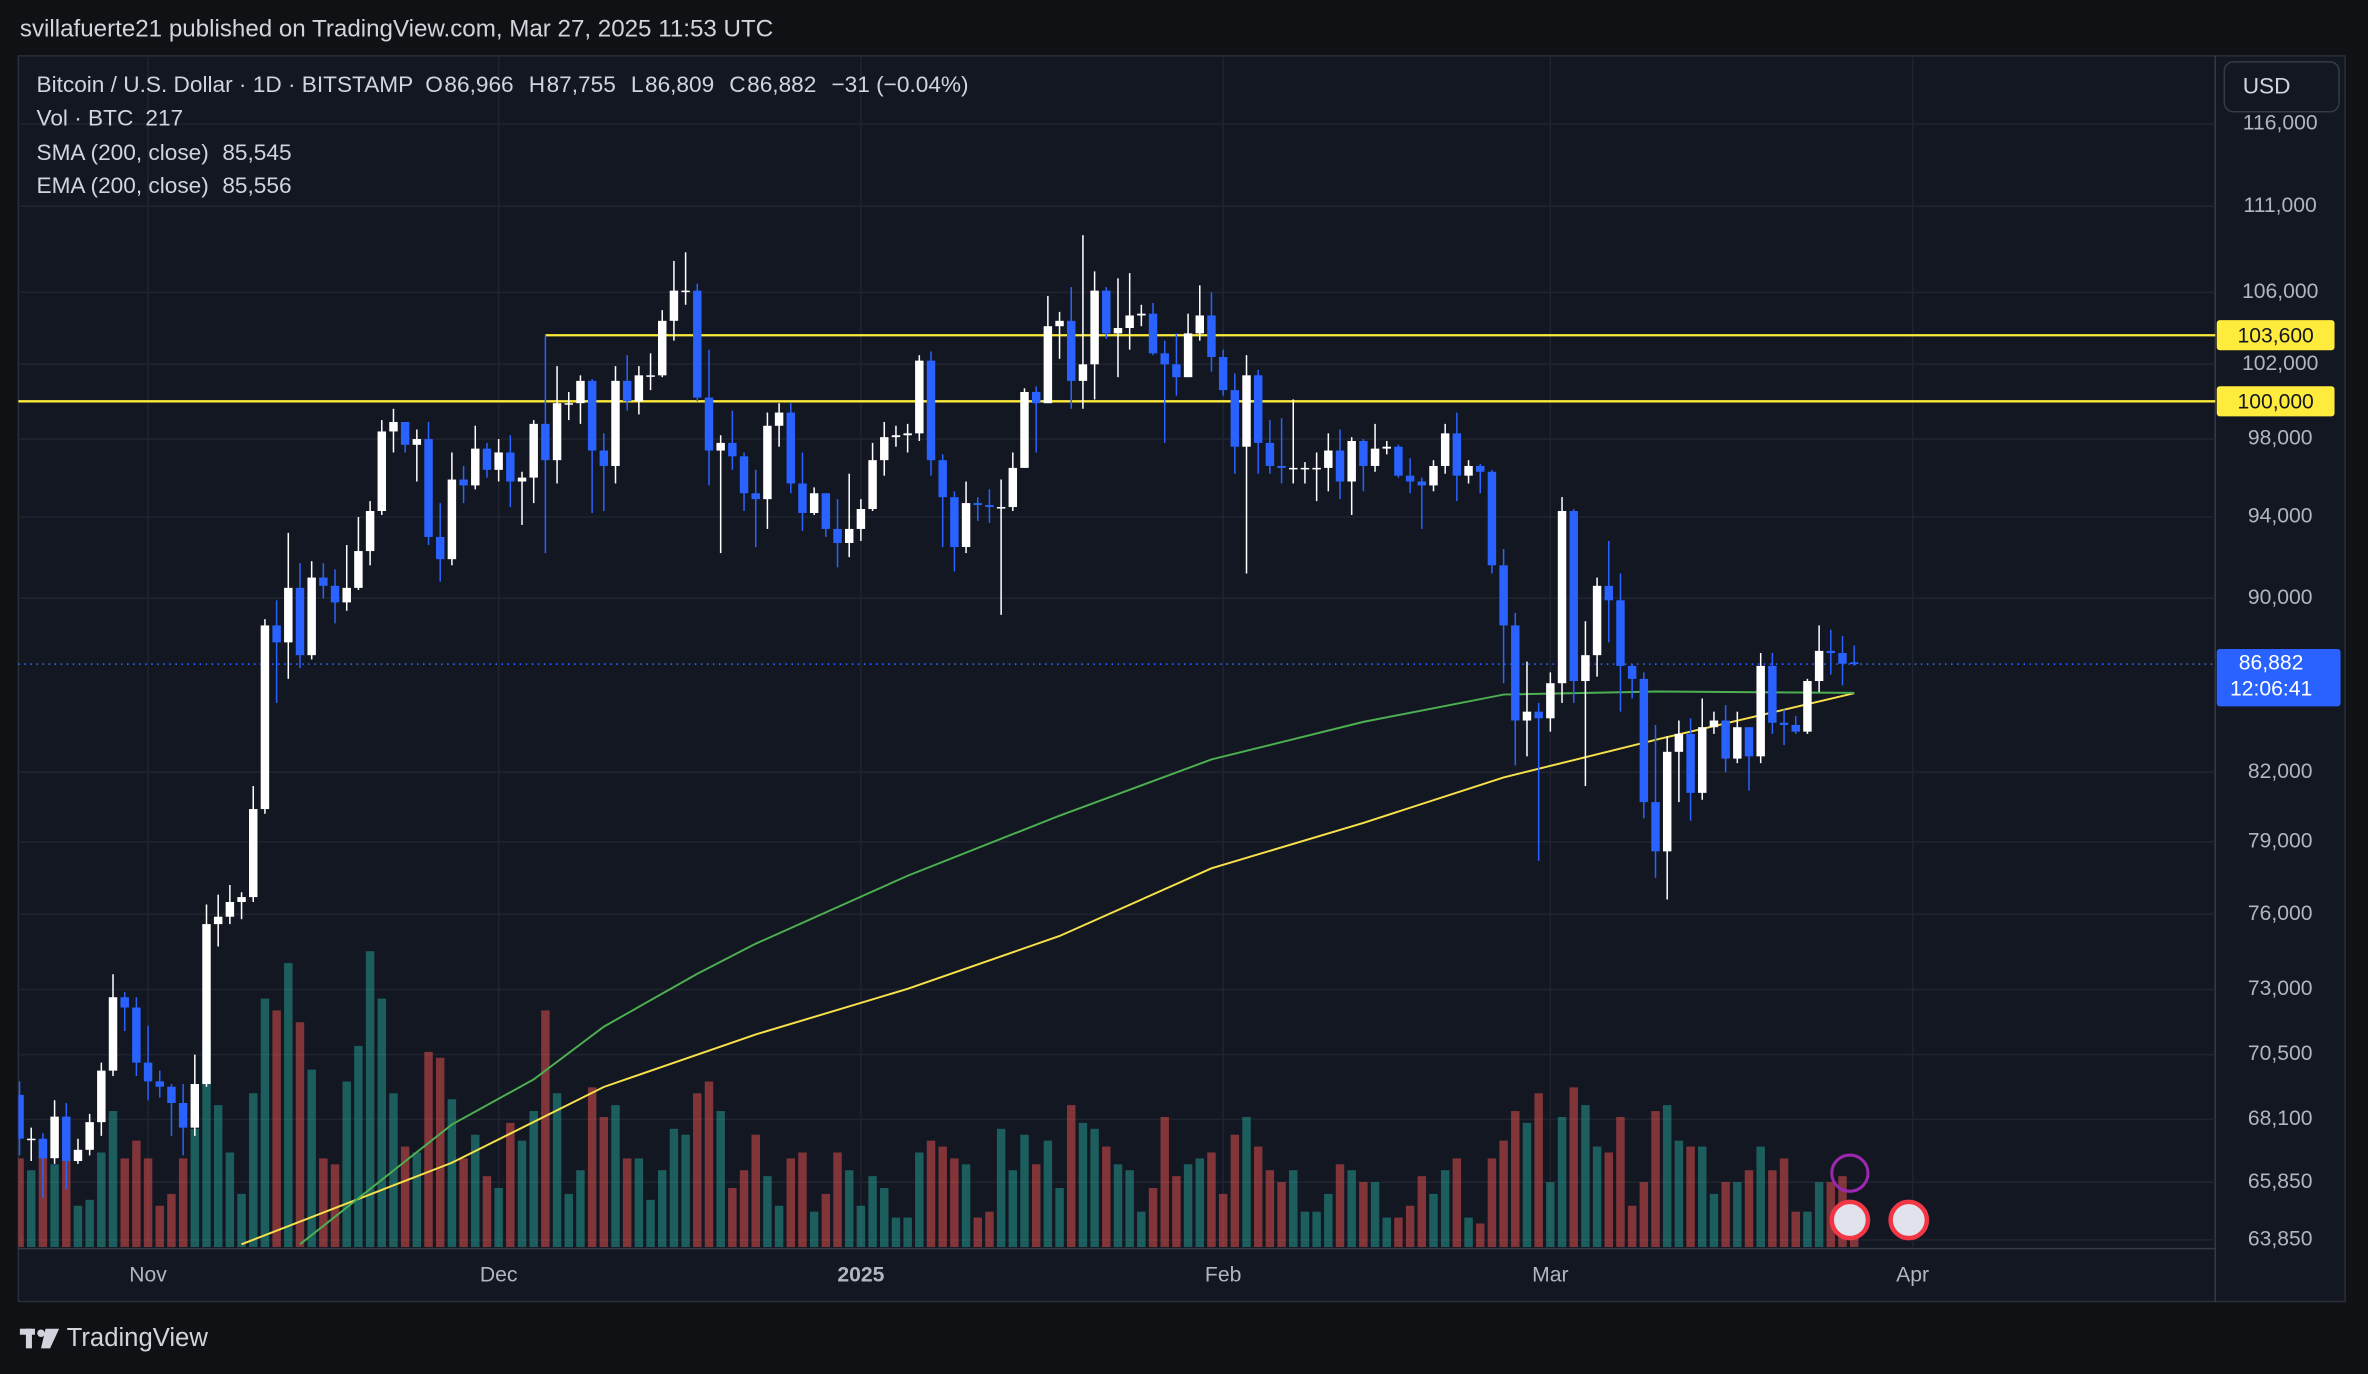 The width and height of the screenshot is (2368, 1374). Describe the element at coordinates (224, 84) in the screenshot. I see `legend-title: Bitcoin / U.S. Dollar · 1D · BITSTAMP` at that location.